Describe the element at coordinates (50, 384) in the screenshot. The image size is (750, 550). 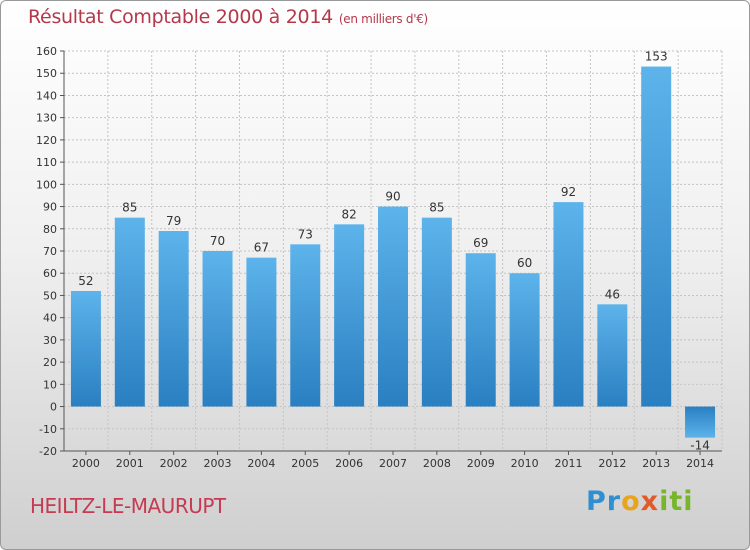
I see `y-tick-label: 10` at that location.